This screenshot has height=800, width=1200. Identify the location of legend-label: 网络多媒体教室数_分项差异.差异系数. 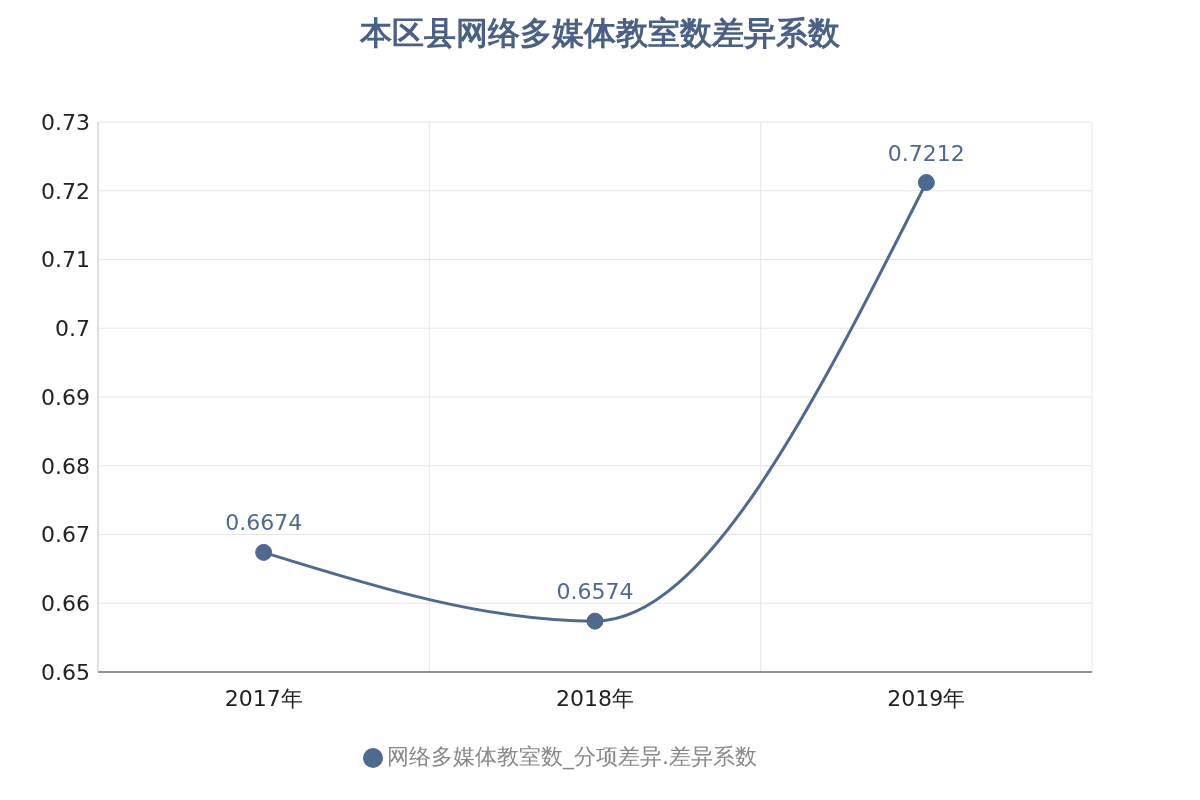
(572, 756).